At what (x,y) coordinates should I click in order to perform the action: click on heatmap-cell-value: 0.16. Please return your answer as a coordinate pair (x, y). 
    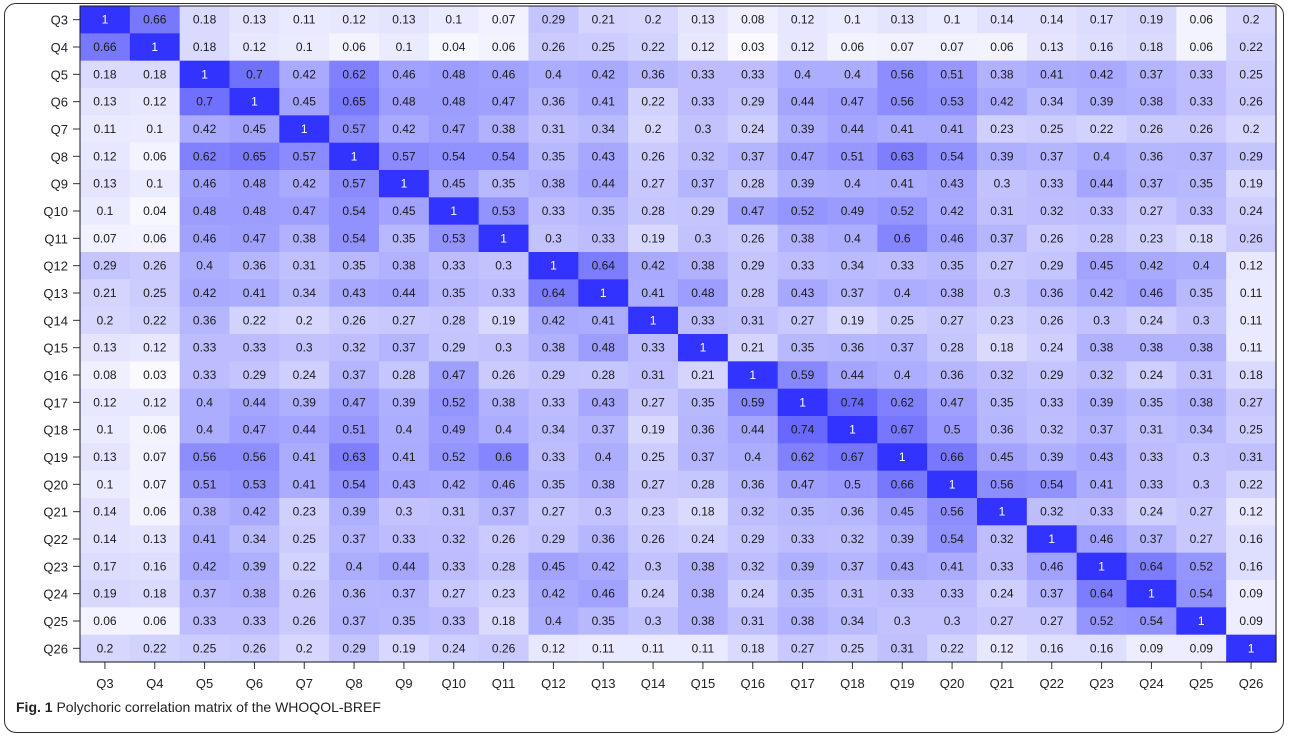
    Looking at the image, I should click on (155, 566).